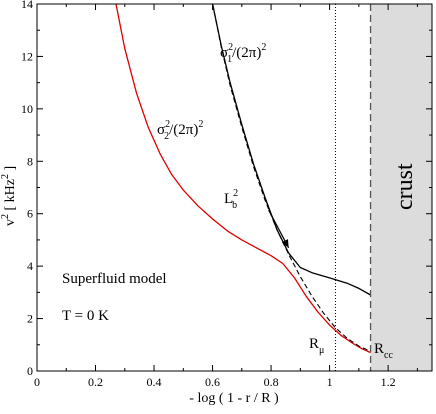  I want to click on r-cc-label: Rcc, so click(383, 351).